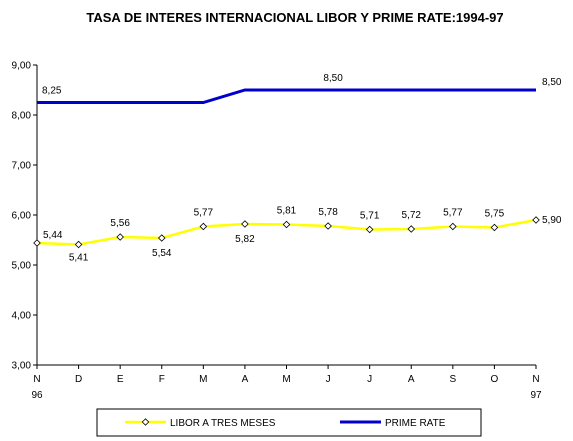 This screenshot has width=573, height=441. What do you see at coordinates (412, 215) in the screenshot?
I see `libor-data-label: 5,72` at bounding box center [412, 215].